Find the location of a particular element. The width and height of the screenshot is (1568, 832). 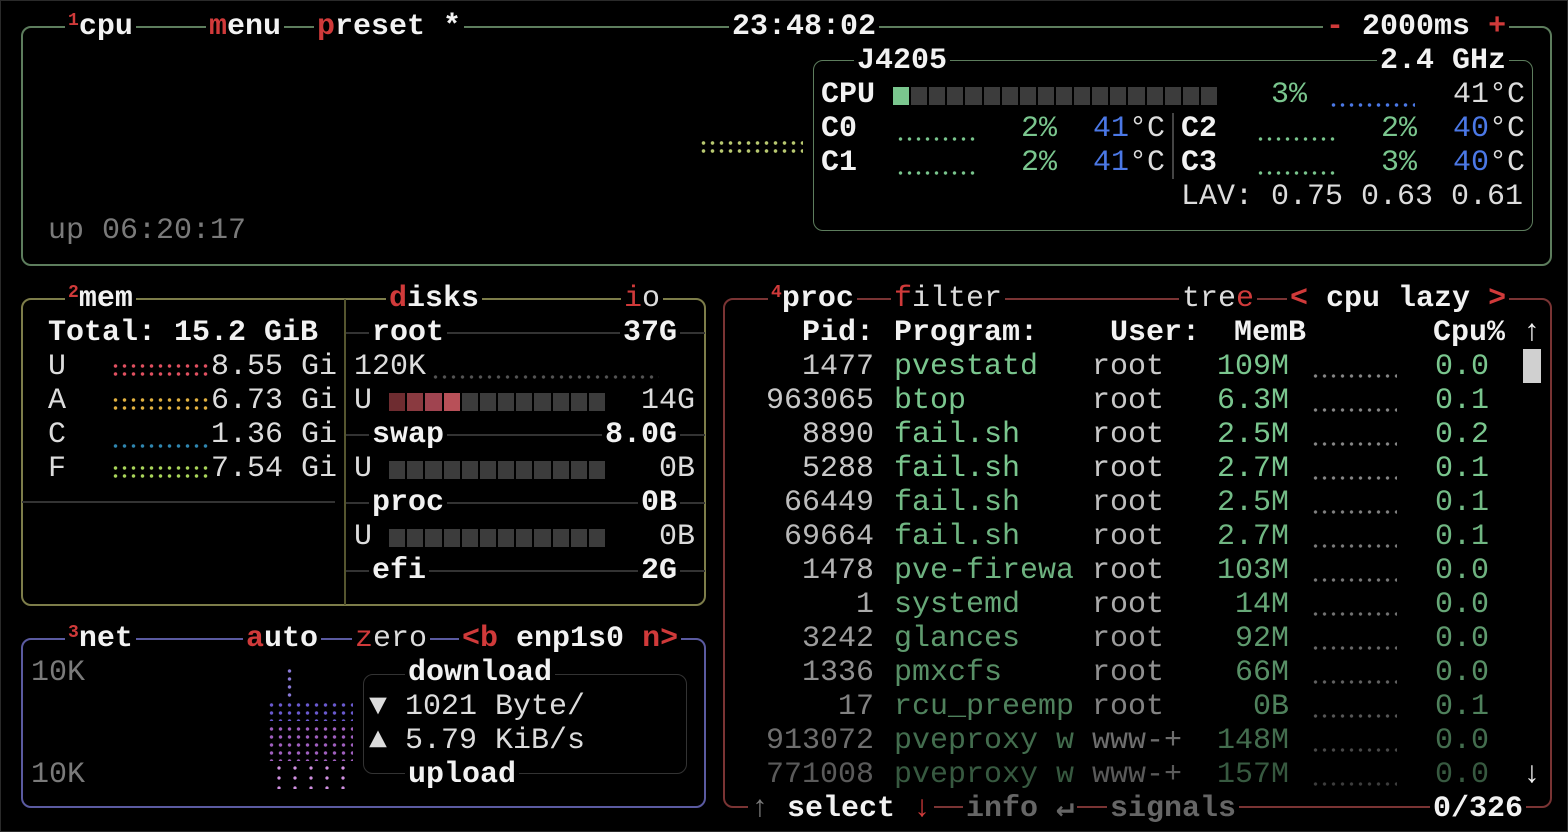

core-label: C1 is located at coordinates (839, 163).